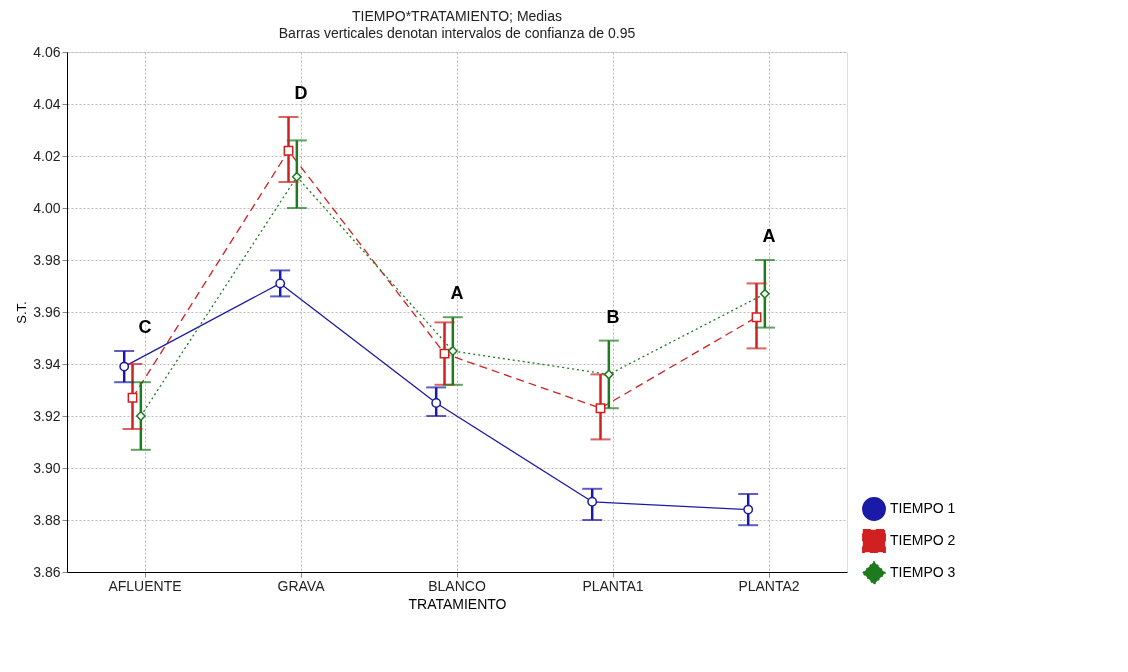  I want to click on y-tick-label: 3.94, so click(47, 363).